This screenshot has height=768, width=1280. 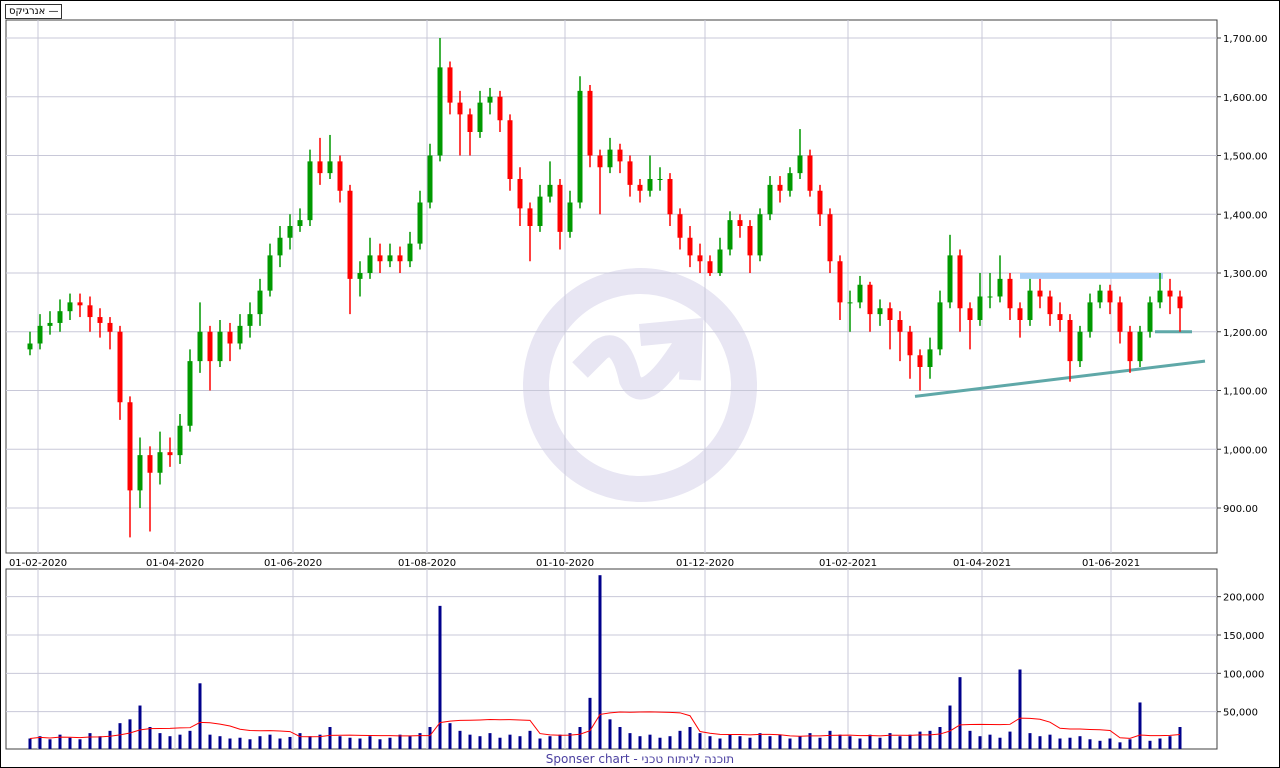 I want to click on legend: — אנרגיקס, so click(x=34, y=11).